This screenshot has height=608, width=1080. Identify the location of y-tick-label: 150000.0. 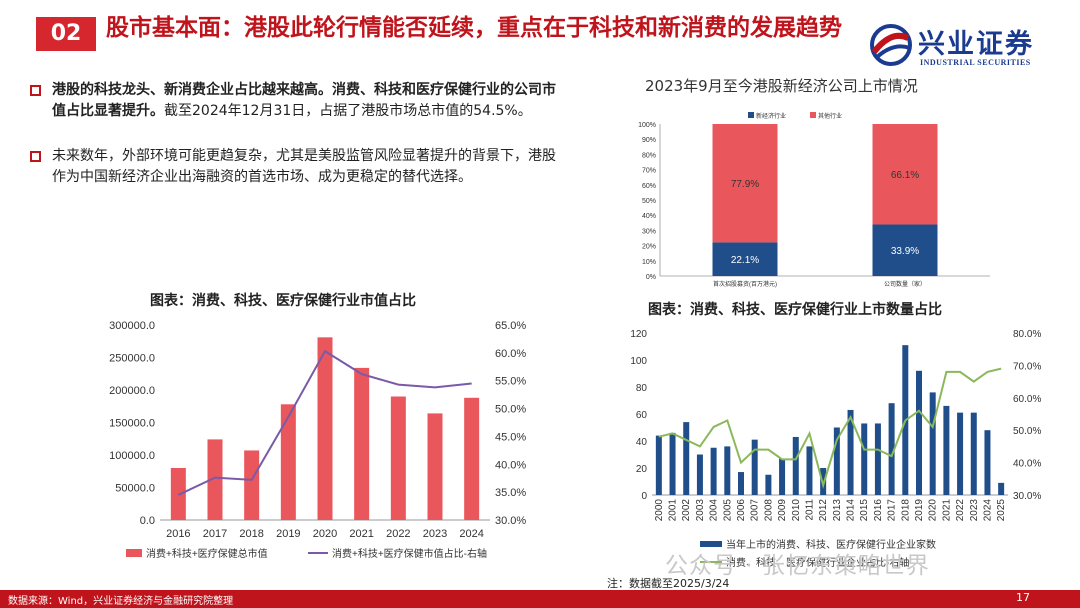
(132, 424).